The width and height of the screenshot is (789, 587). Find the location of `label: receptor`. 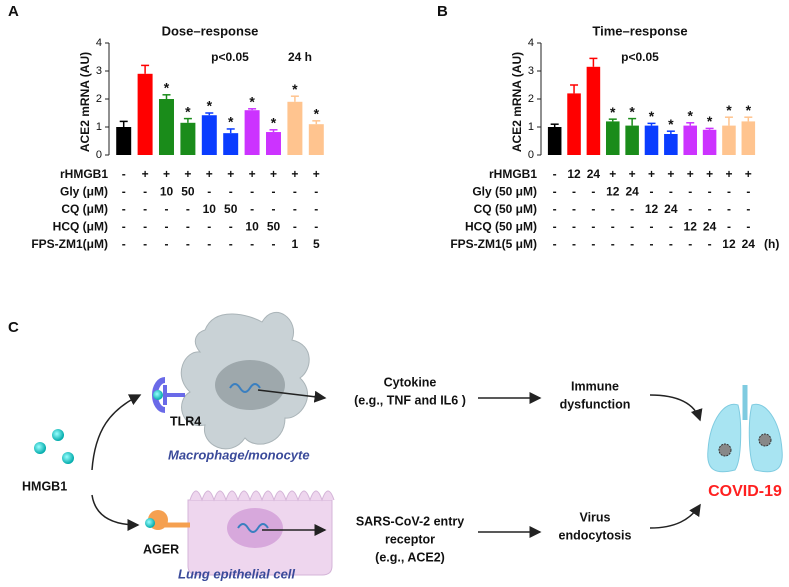

label: receptor is located at coordinates (410, 539).